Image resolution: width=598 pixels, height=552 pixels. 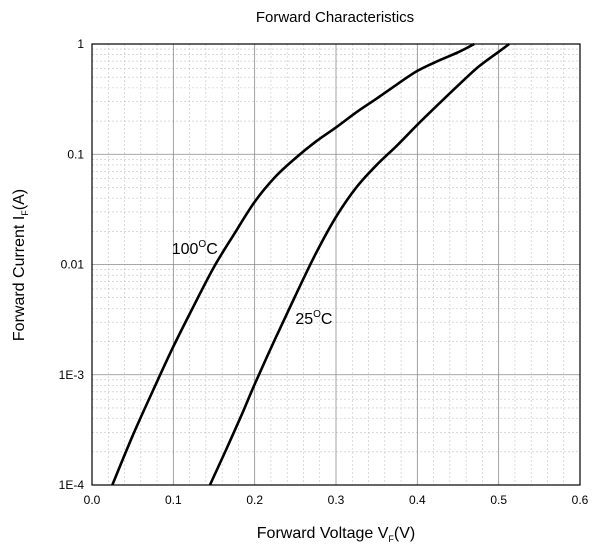 What do you see at coordinates (72, 485) in the screenshot?
I see `y-tick-label: 1E-4` at bounding box center [72, 485].